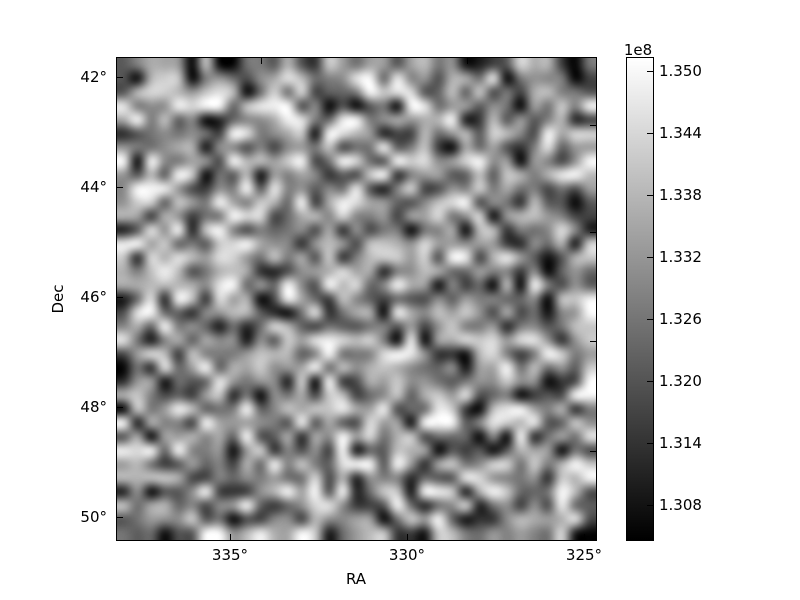  What do you see at coordinates (680, 71) in the screenshot?
I see `colorbar-tick-label: 1.350` at bounding box center [680, 71].